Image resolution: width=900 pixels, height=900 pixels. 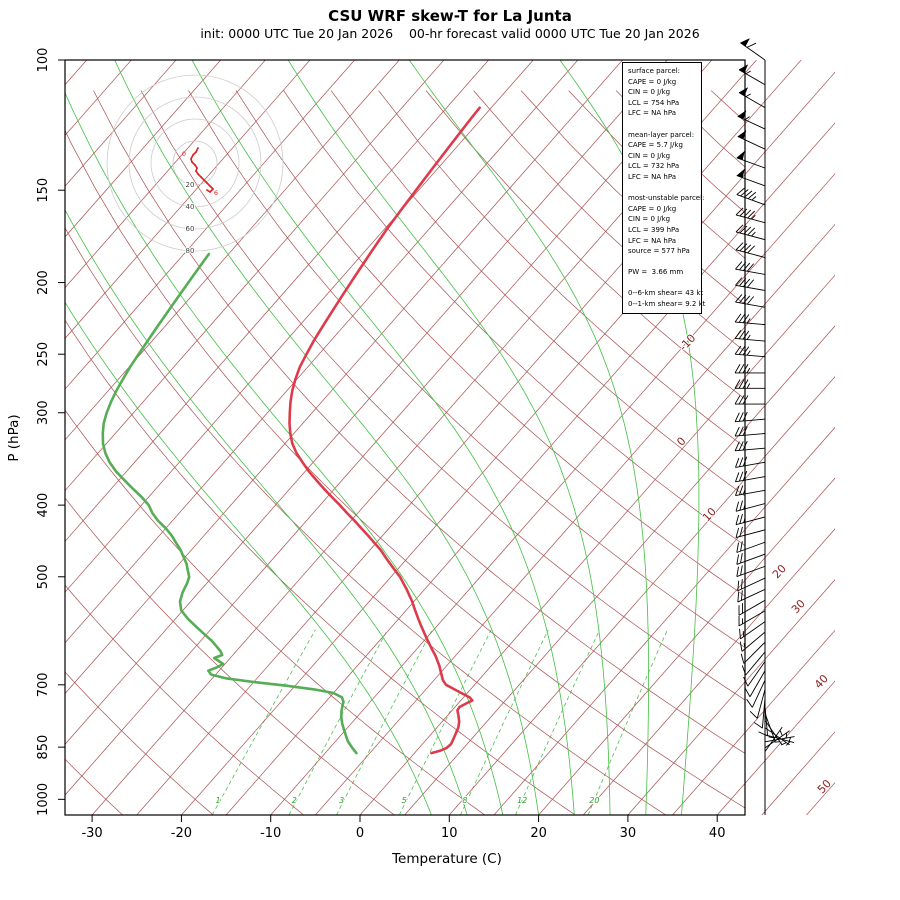 I want to click on parcel-info-line: most-unstable parcel:, so click(x=666, y=198).